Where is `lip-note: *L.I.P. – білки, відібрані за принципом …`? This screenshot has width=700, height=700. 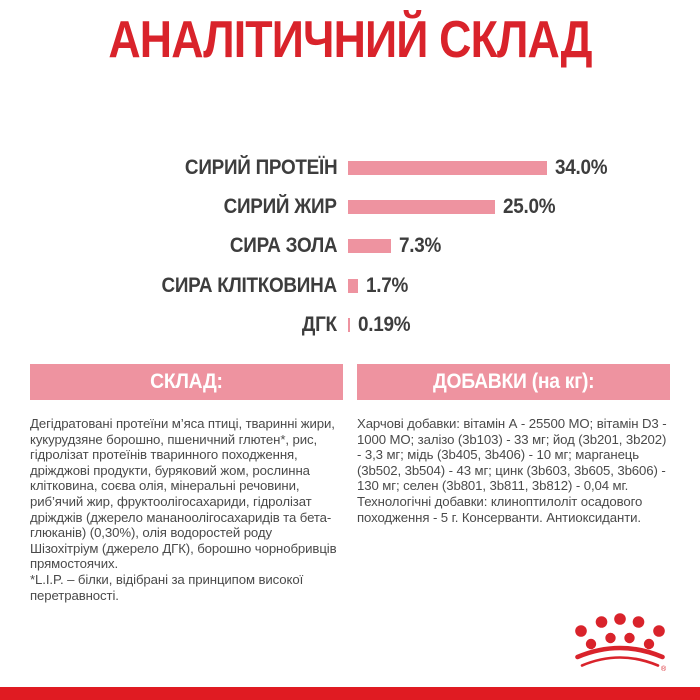 lip-note: *L.I.P. – білки, відібрані за принципом … is located at coordinates (167, 587).